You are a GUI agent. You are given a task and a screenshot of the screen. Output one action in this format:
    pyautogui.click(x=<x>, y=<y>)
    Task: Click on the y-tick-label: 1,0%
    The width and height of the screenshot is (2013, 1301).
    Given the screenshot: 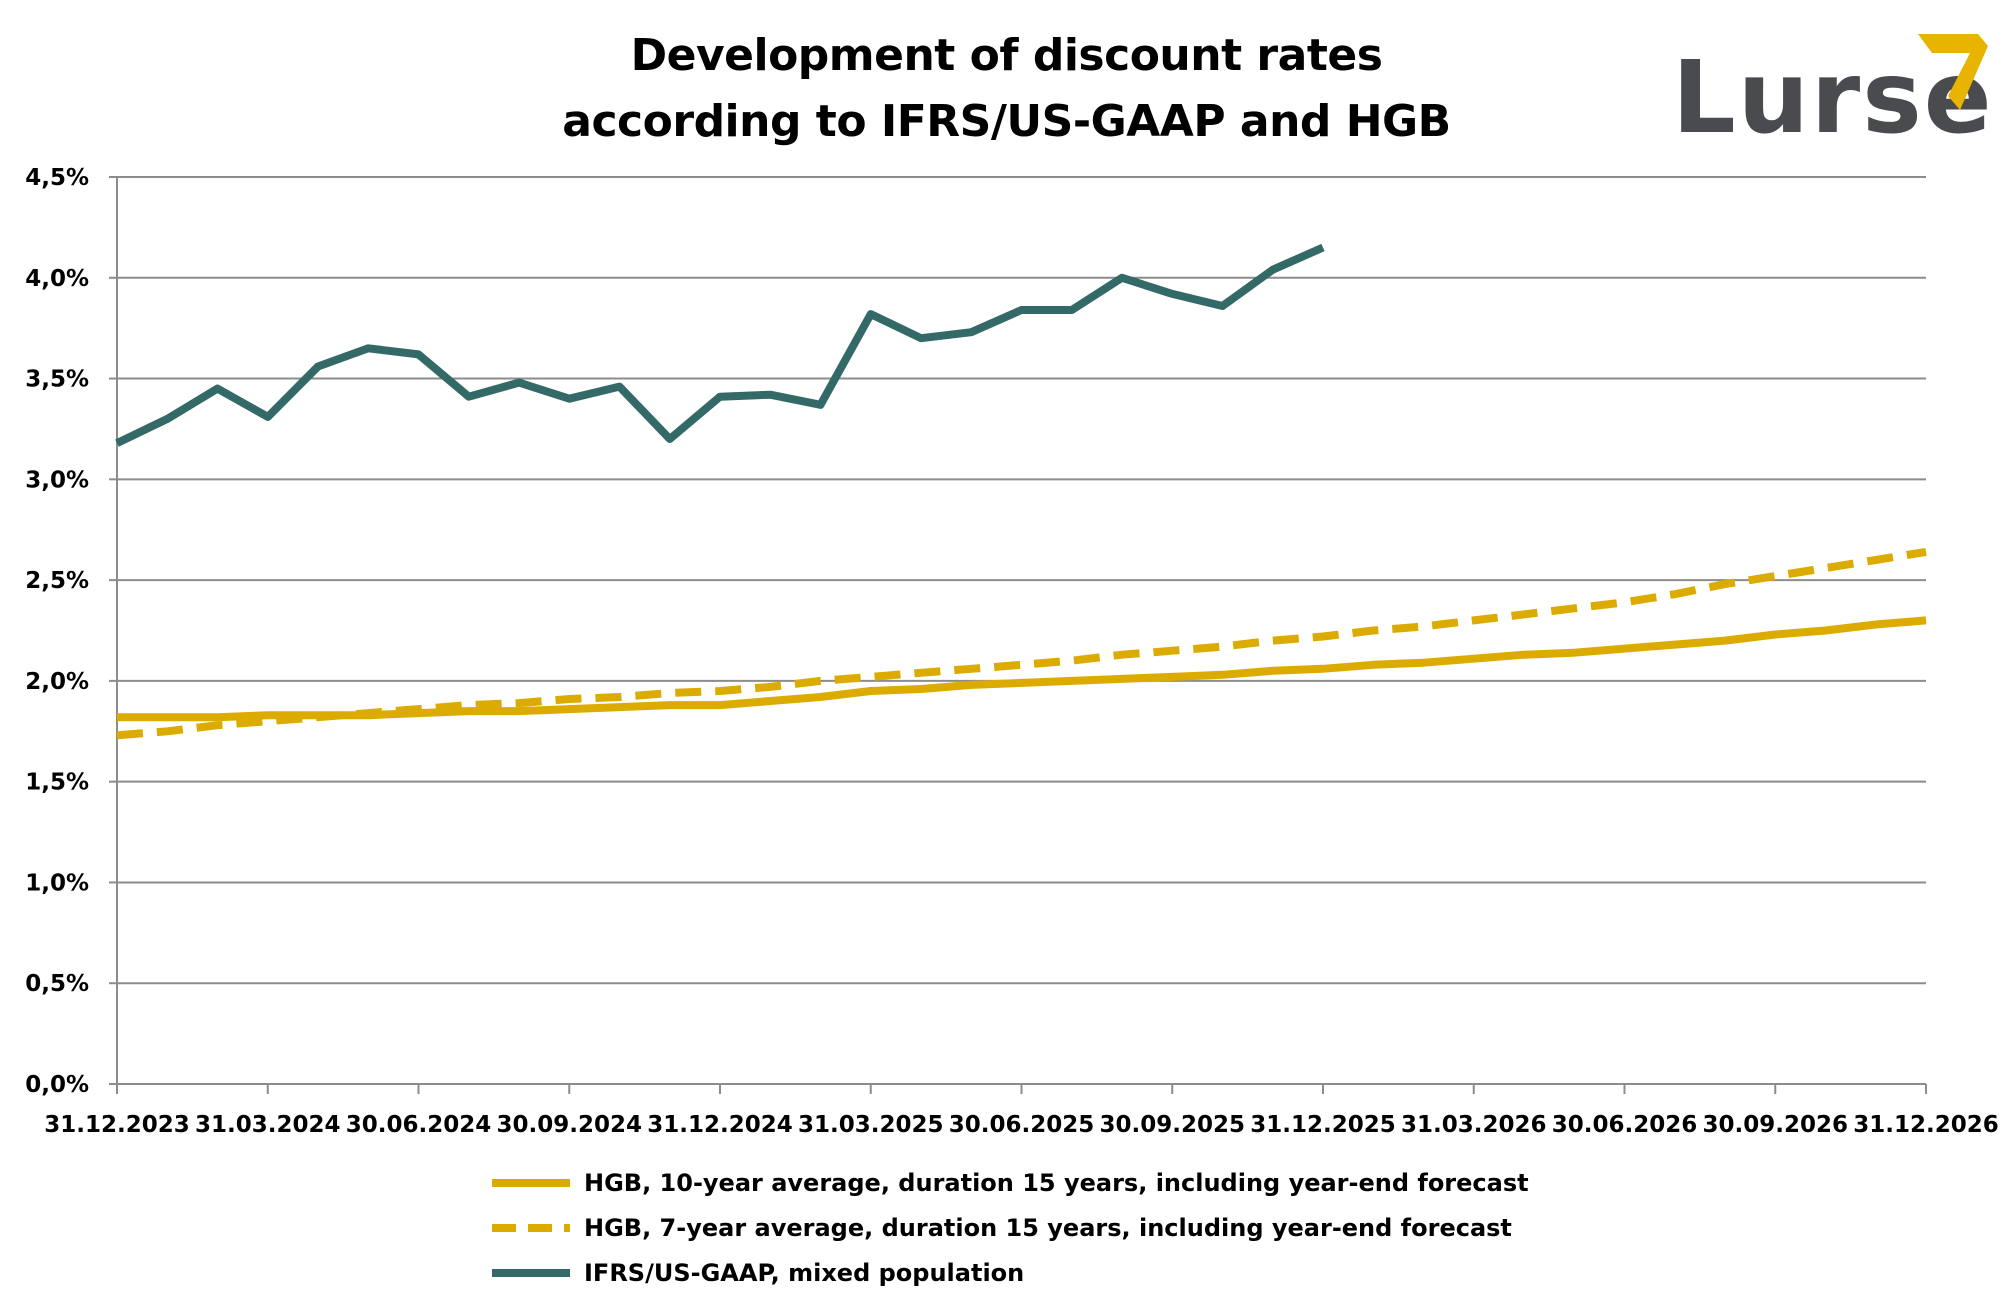 What is the action you would take?
    pyautogui.click(x=57, y=883)
    